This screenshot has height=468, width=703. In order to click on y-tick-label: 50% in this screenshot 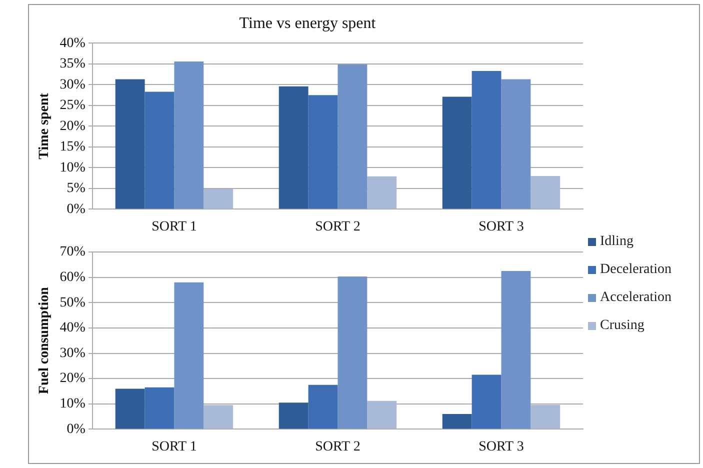, I will do `click(73, 302)`.